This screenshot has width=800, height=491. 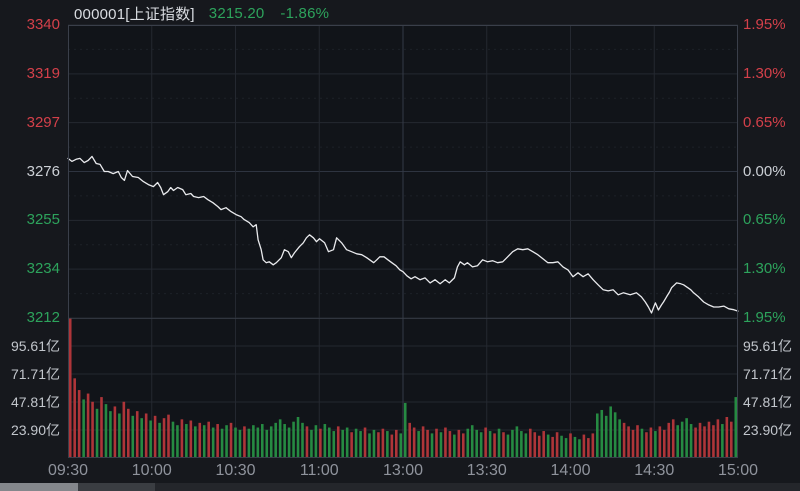 What do you see at coordinates (151, 470) in the screenshot?
I see `time-axis-label: 10:00` at bounding box center [151, 470].